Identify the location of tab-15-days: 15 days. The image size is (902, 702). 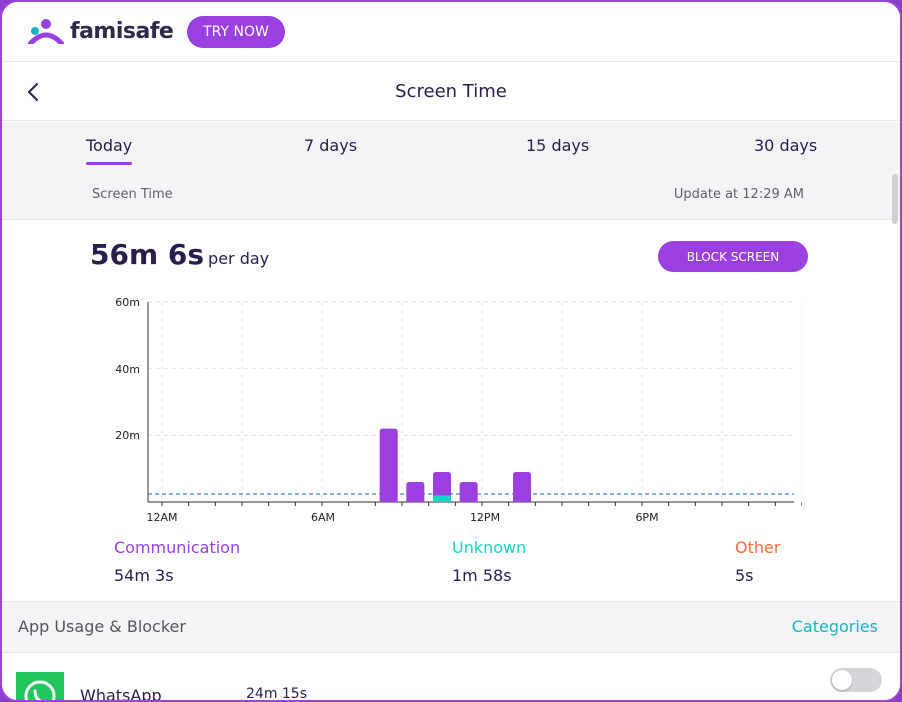
(558, 145).